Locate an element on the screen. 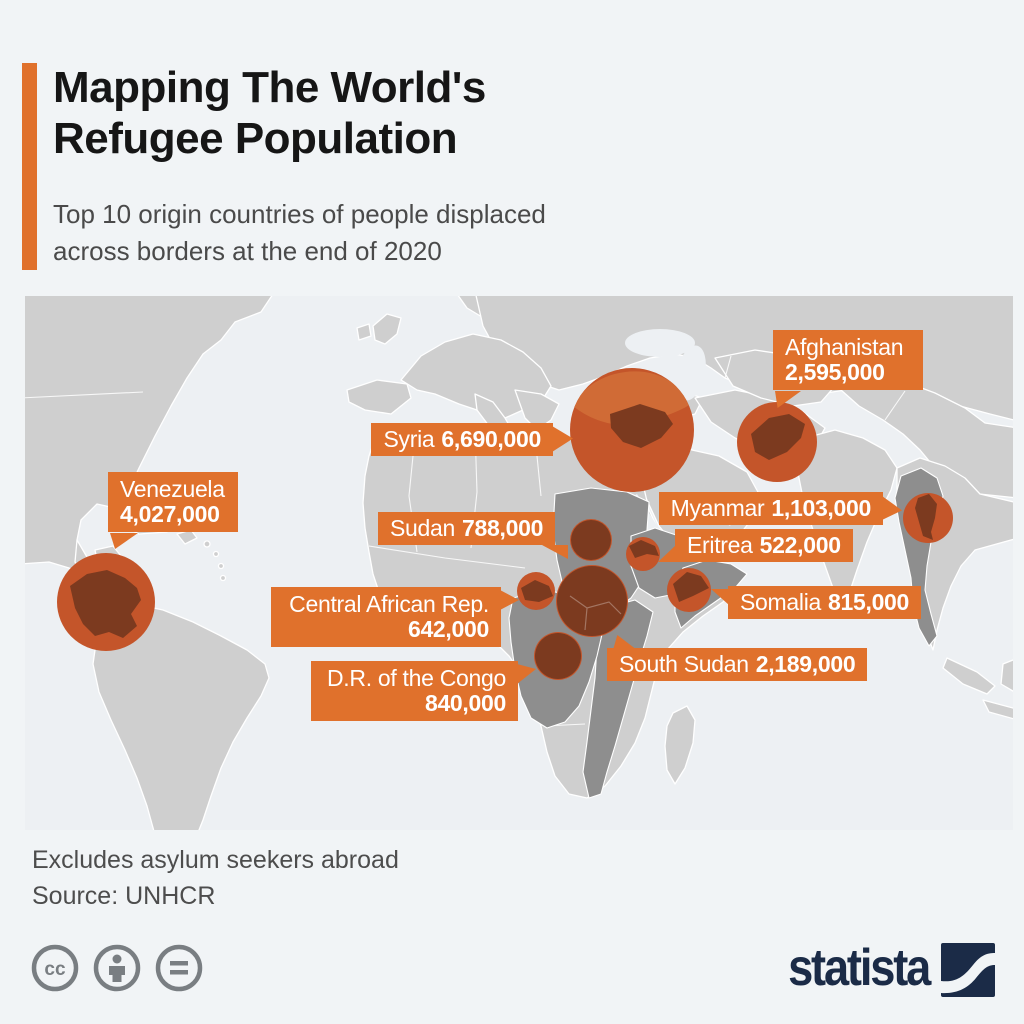  callout-afghanistan: Afghanistan 2,595,000 is located at coordinates (848, 360).